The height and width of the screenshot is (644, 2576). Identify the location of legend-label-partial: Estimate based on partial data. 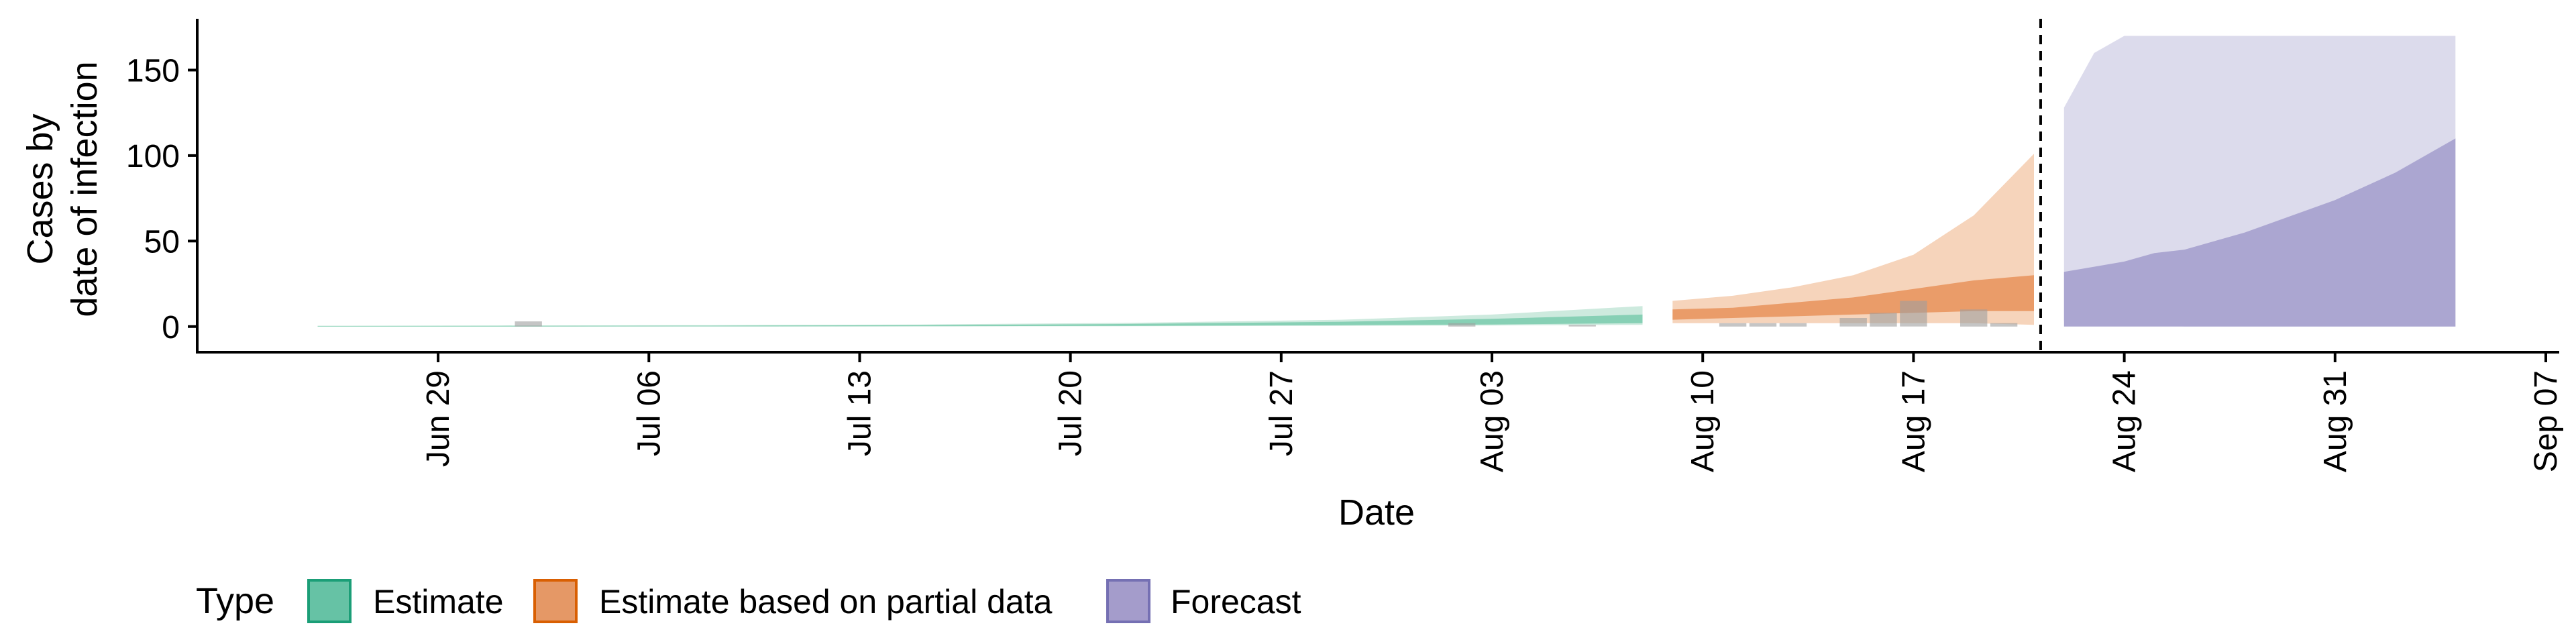
(826, 602).